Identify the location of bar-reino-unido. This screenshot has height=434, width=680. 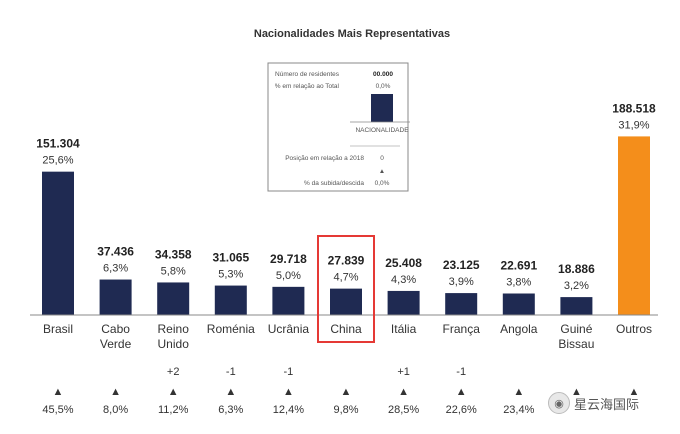
(173, 298).